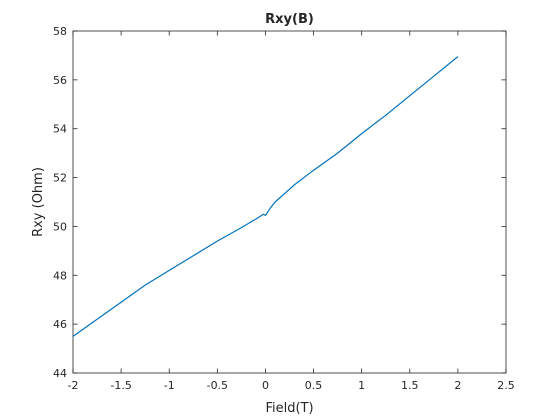 The height and width of the screenshot is (420, 560). What do you see at coordinates (457, 385) in the screenshot?
I see `x-tick-label: 2` at bounding box center [457, 385].